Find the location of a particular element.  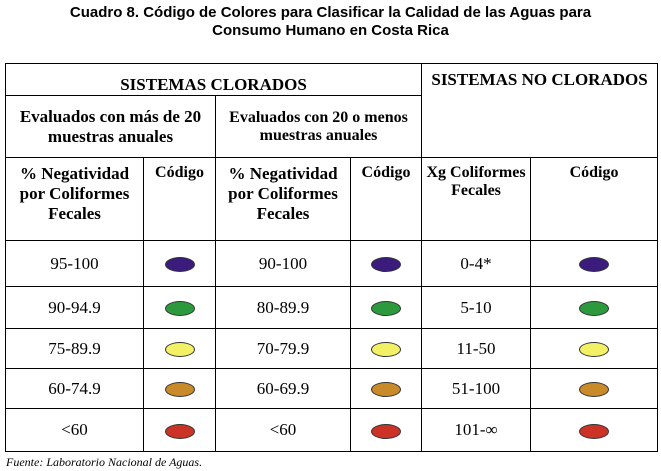

cell: 70-79.9 is located at coordinates (283, 348).